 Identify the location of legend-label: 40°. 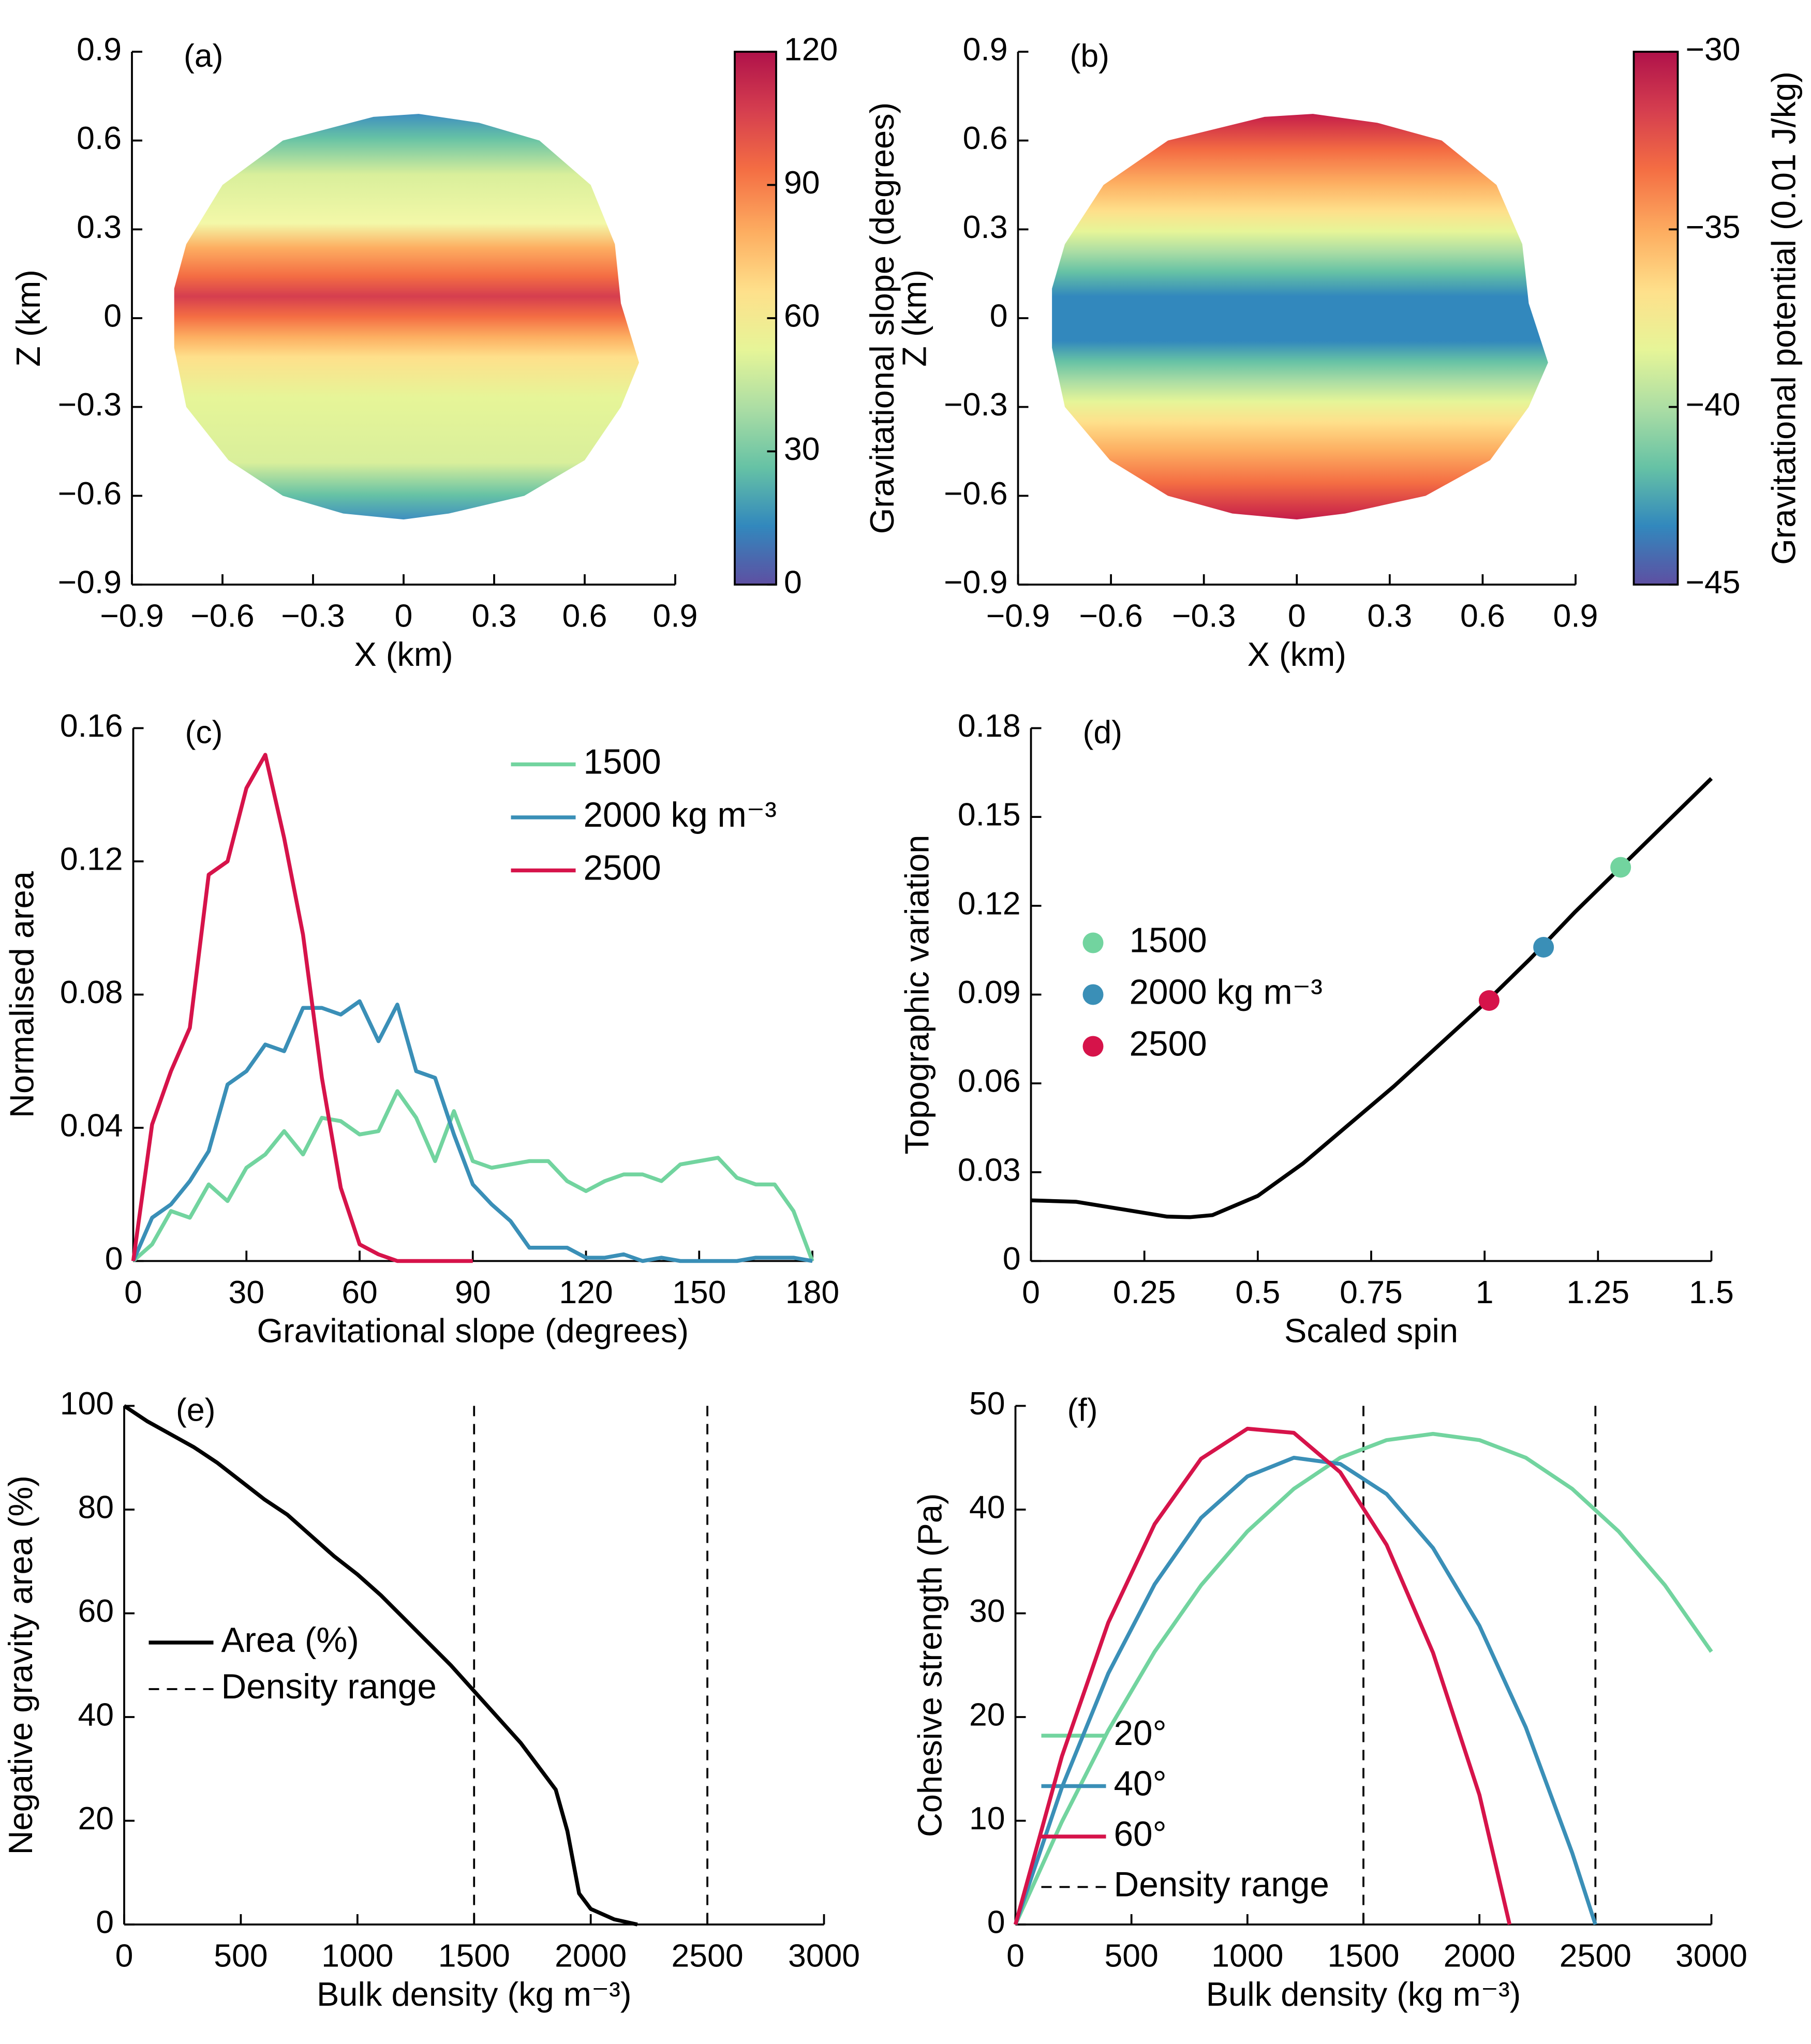
(1140, 1783).